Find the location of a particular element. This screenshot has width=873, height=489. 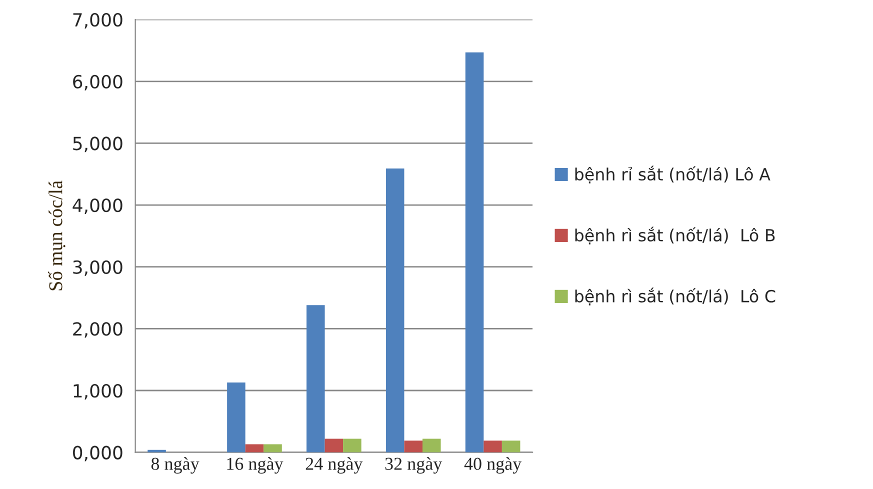

y-tick-label: 0,000 is located at coordinates (97, 454).